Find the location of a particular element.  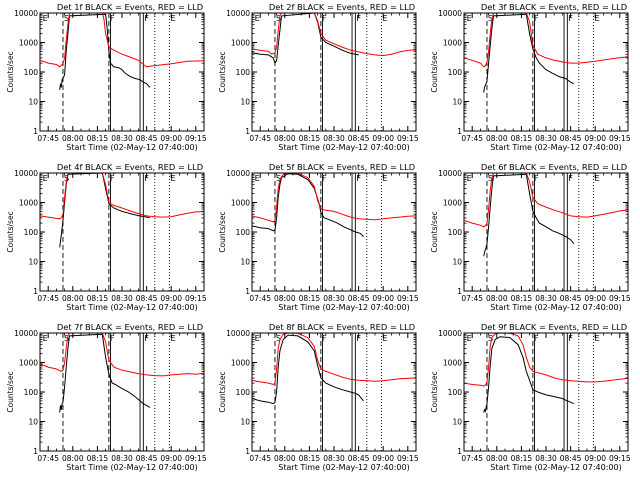

plot-title: Det 4f BLACK = Events, RED = LLD is located at coordinates (130, 167).